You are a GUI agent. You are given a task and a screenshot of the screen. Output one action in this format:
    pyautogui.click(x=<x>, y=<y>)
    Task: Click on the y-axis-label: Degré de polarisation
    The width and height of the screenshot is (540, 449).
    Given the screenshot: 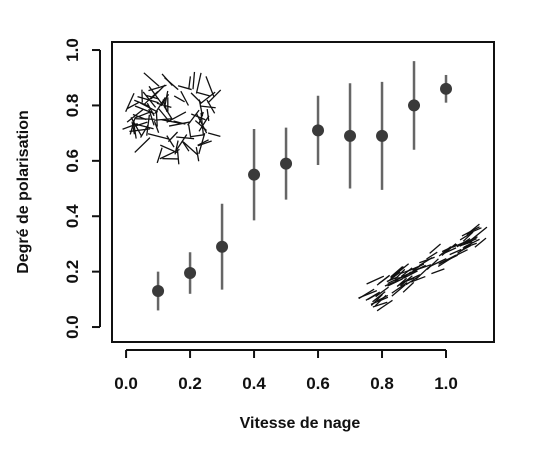 What is the action you would take?
    pyautogui.click(x=23, y=192)
    